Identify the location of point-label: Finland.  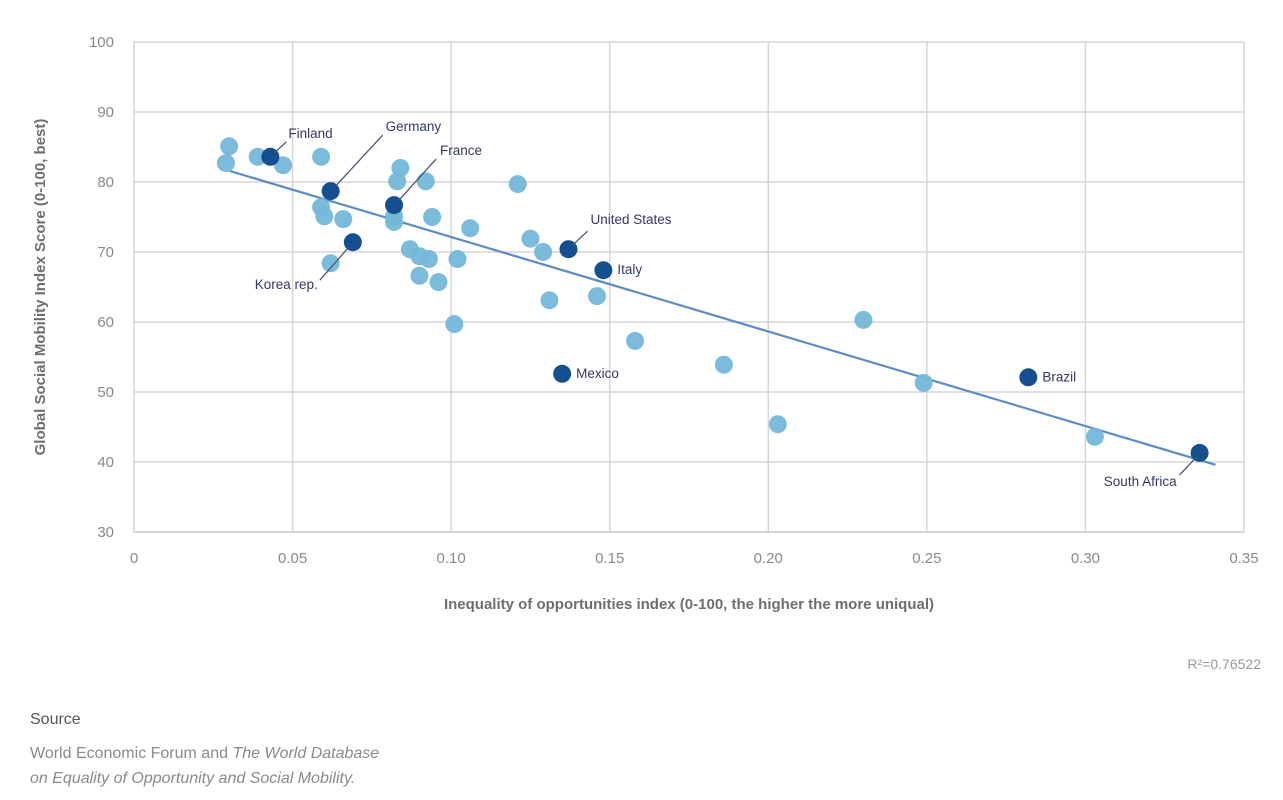
(310, 133).